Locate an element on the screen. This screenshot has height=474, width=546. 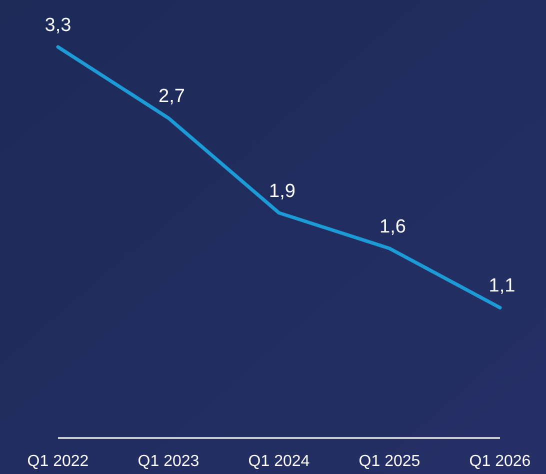
data-label: 1,1 is located at coordinates (502, 286).